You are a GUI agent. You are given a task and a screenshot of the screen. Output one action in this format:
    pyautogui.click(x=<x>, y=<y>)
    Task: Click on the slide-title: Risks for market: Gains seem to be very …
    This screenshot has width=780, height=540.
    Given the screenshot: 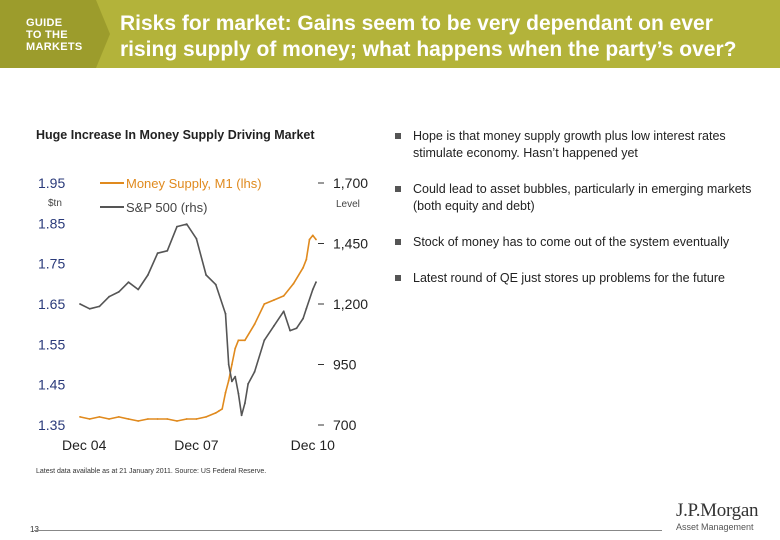 What is the action you would take?
    pyautogui.click(x=428, y=36)
    